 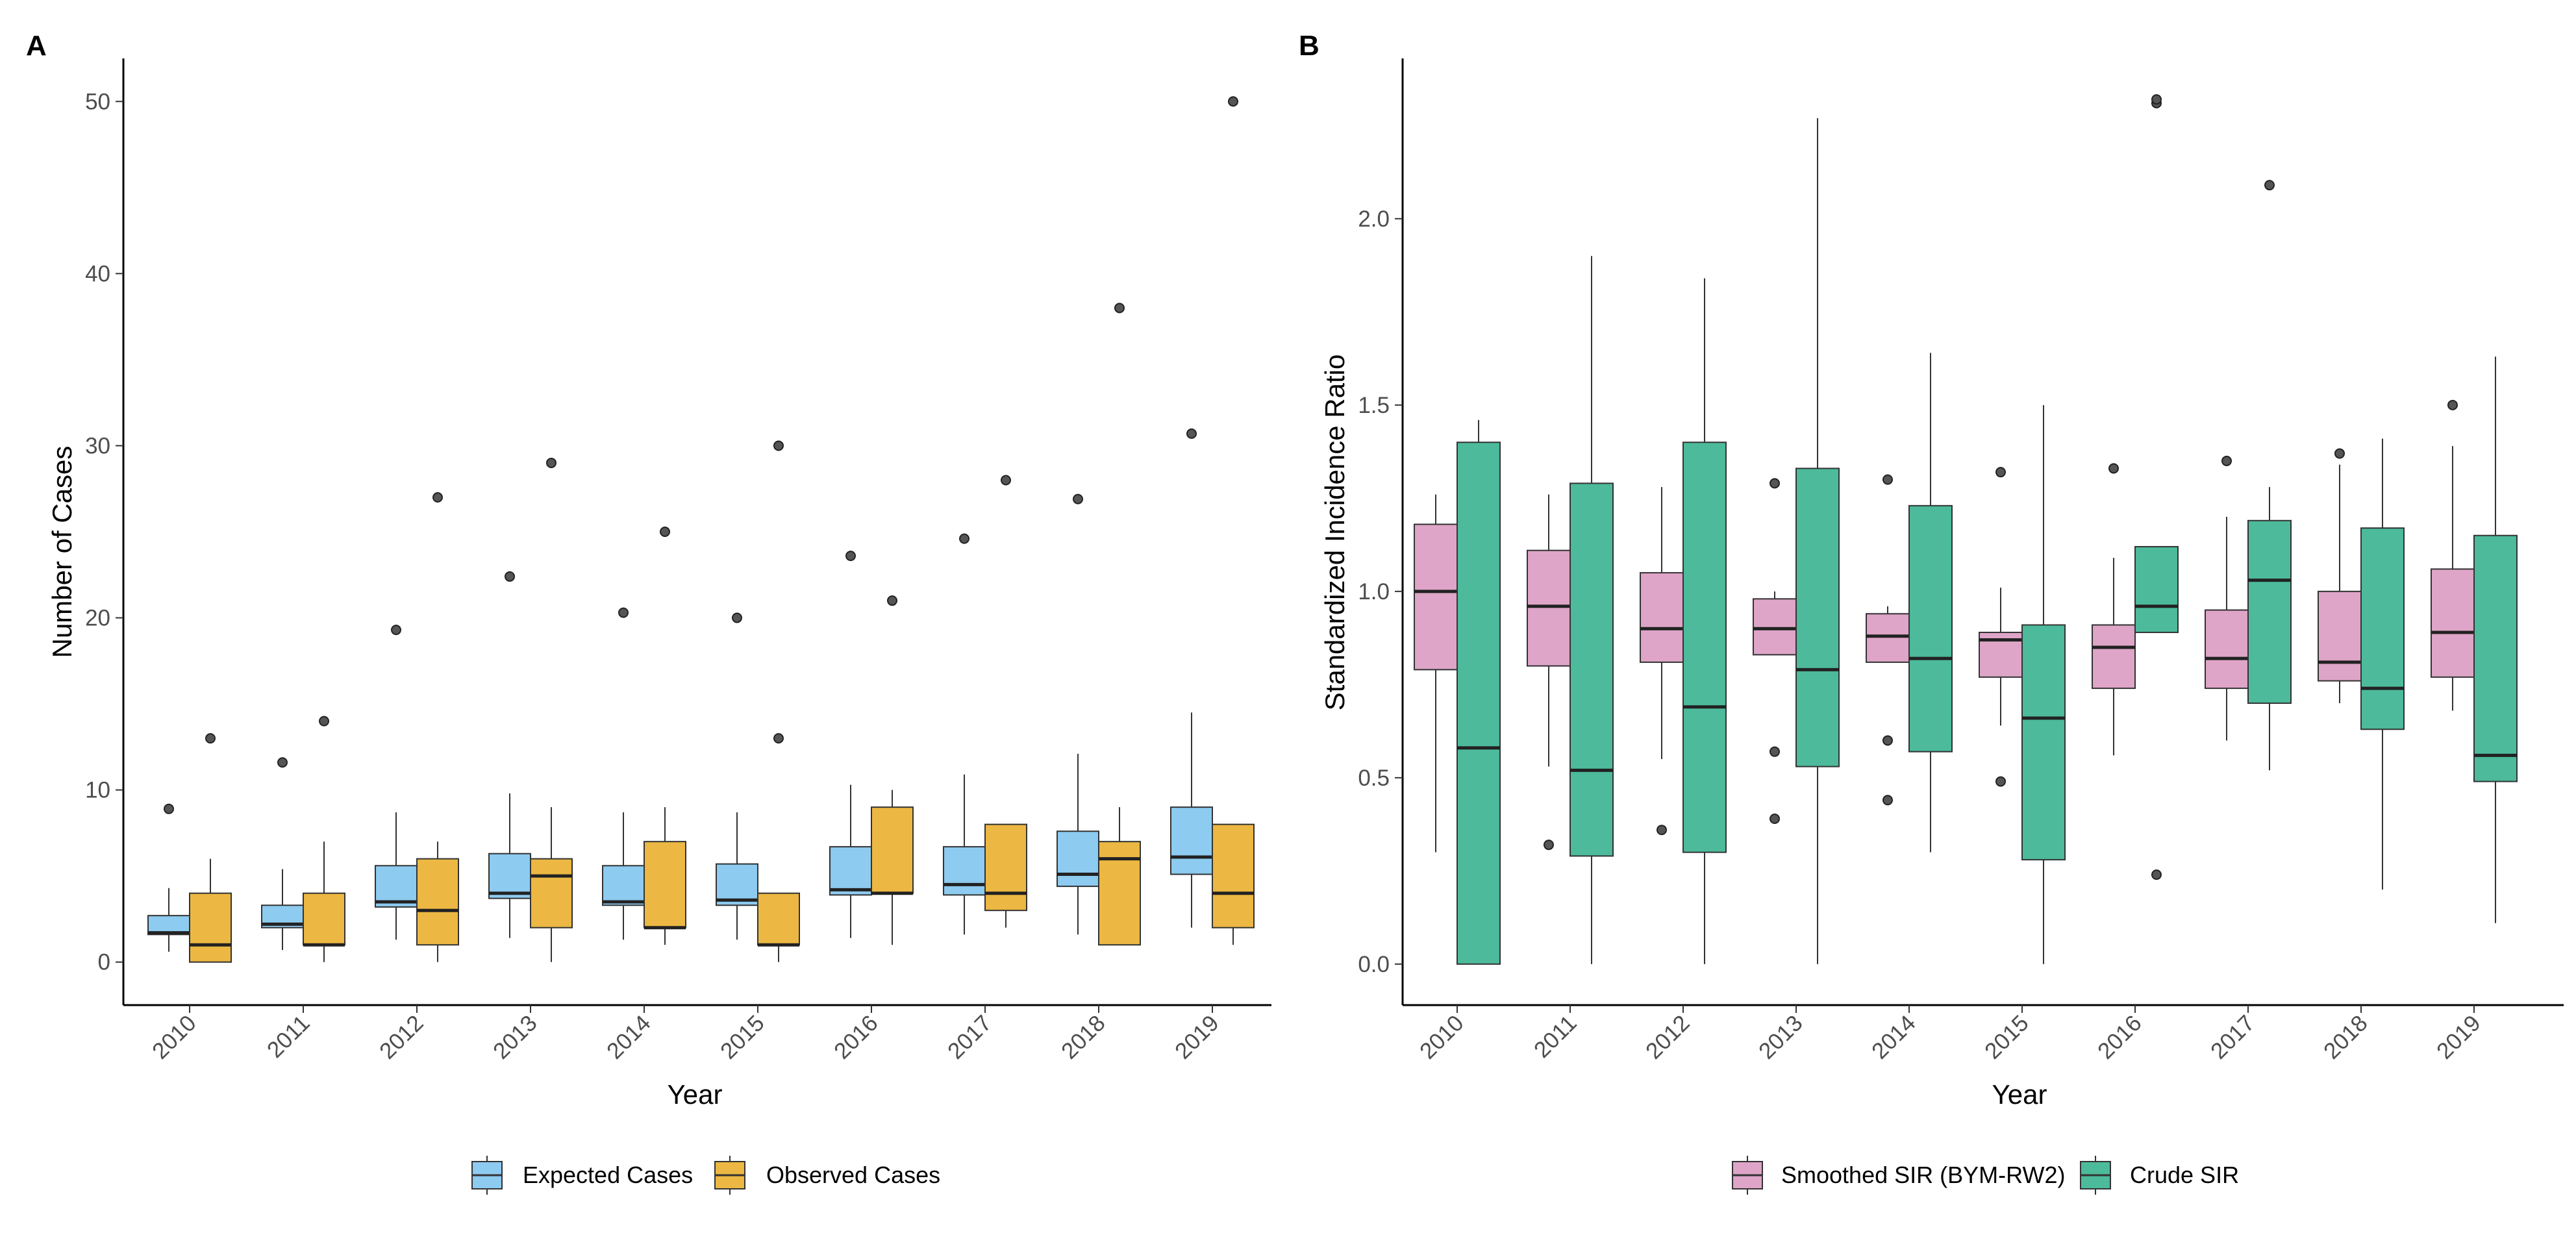 What do you see at coordinates (104, 963) in the screenshot?
I see `y-tick-label: 0` at bounding box center [104, 963].